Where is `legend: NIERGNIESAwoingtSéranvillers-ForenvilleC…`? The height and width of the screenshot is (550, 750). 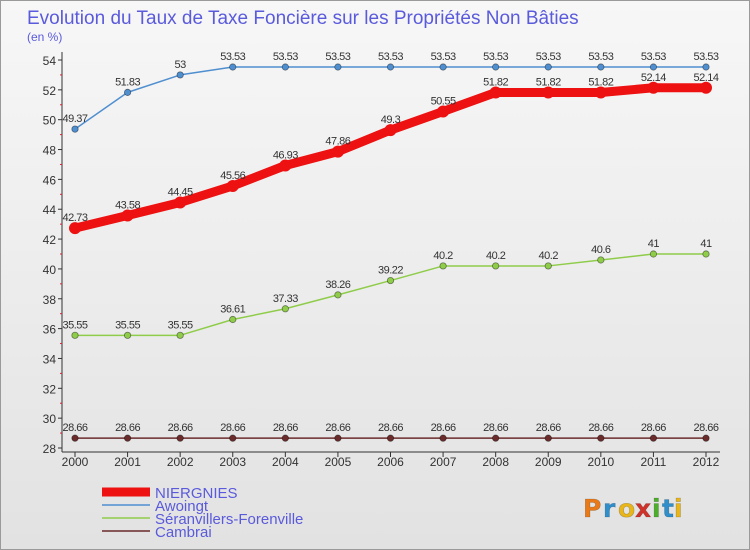
legend: NIERGNIESAwoingtSéranvillers-ForenvilleC… is located at coordinates (202, 513).